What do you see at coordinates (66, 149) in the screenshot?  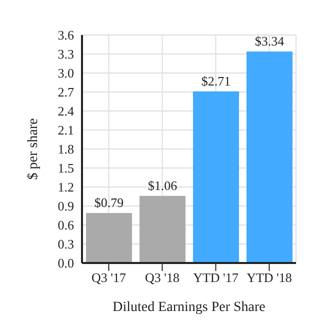 I see `y-tick-label: 1.8` at bounding box center [66, 149].